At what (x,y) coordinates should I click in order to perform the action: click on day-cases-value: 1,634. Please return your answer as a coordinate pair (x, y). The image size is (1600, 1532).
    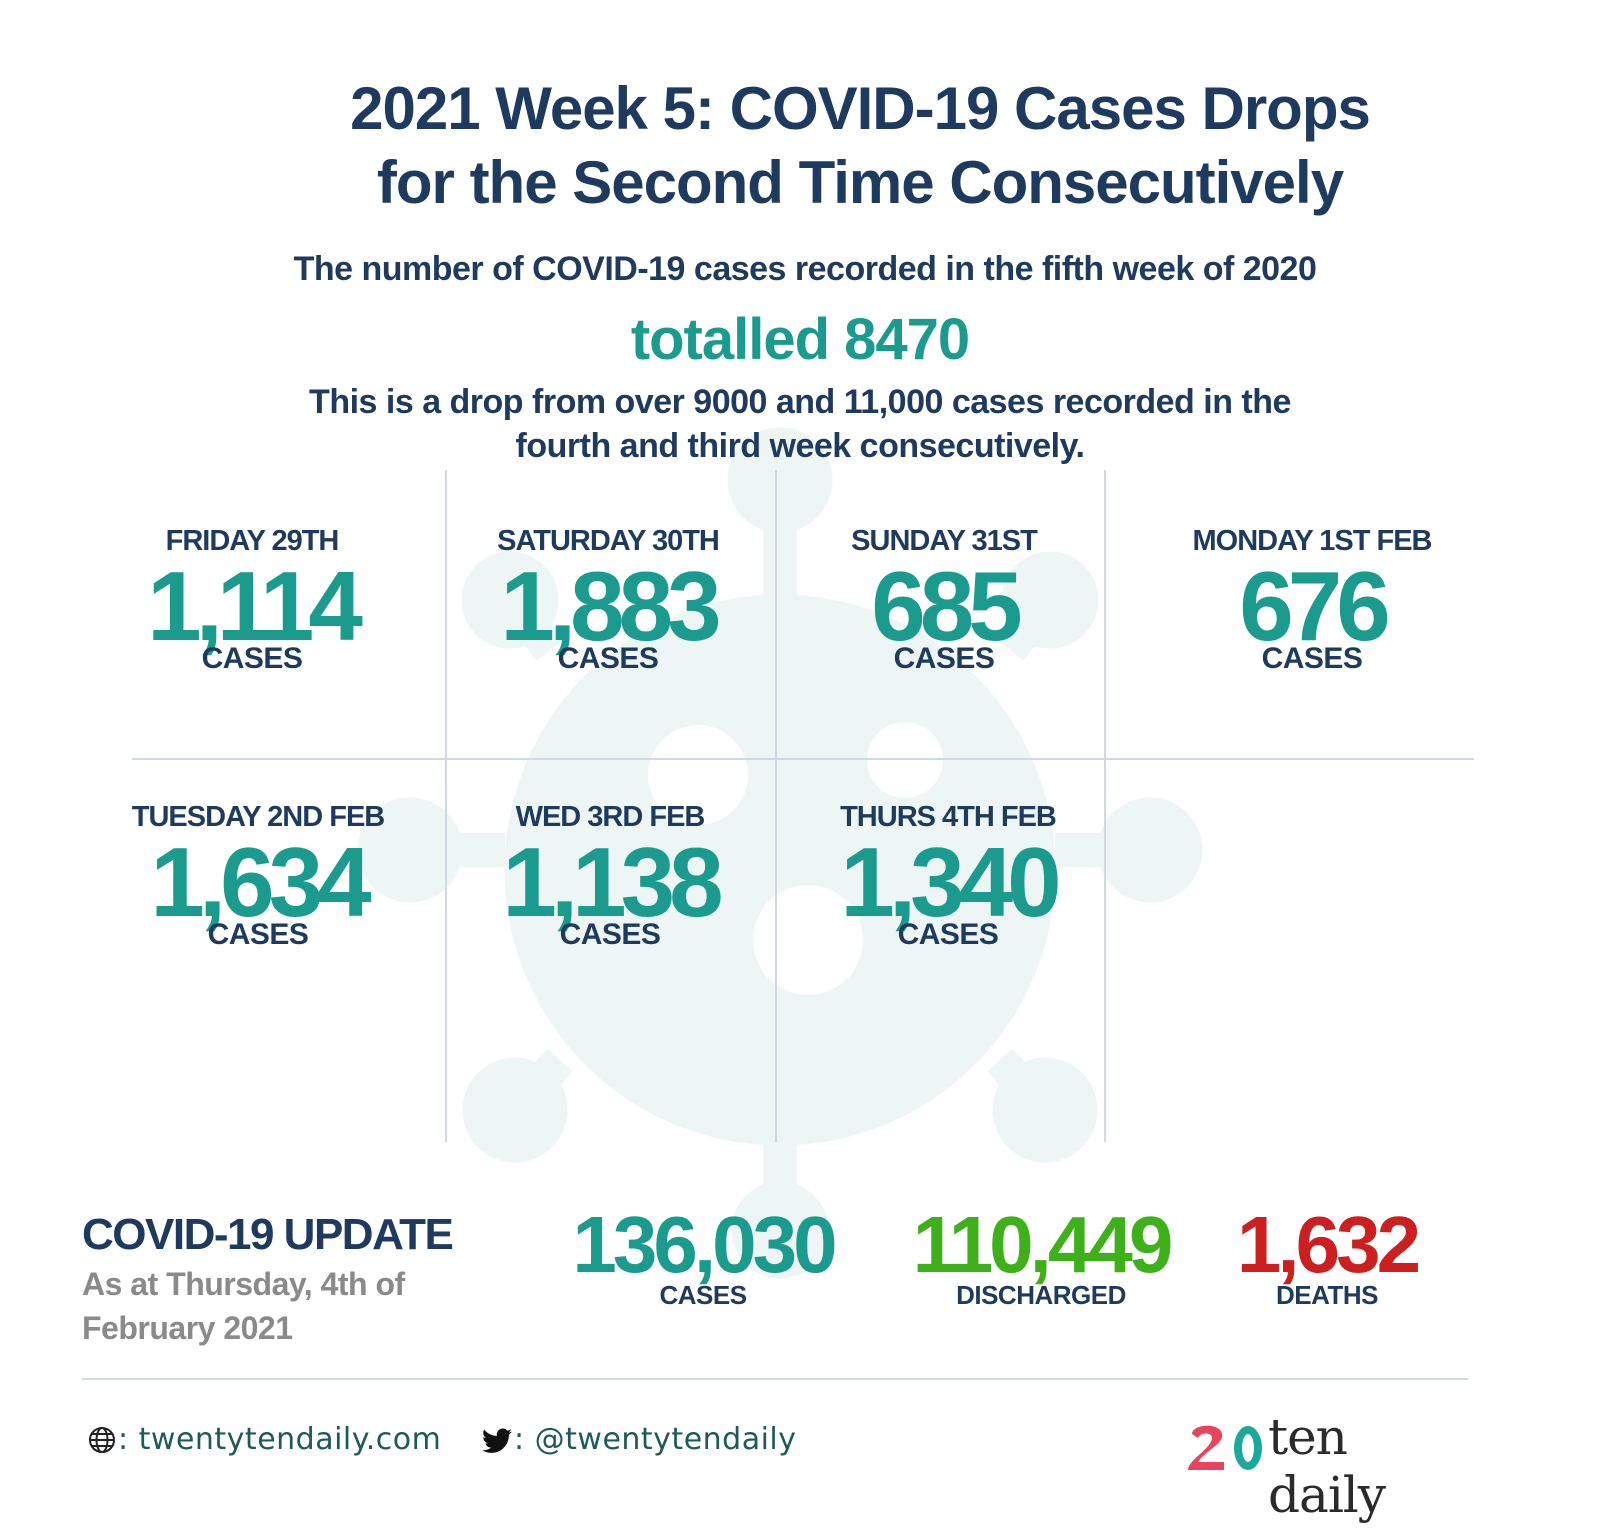
    Looking at the image, I should click on (260, 882).